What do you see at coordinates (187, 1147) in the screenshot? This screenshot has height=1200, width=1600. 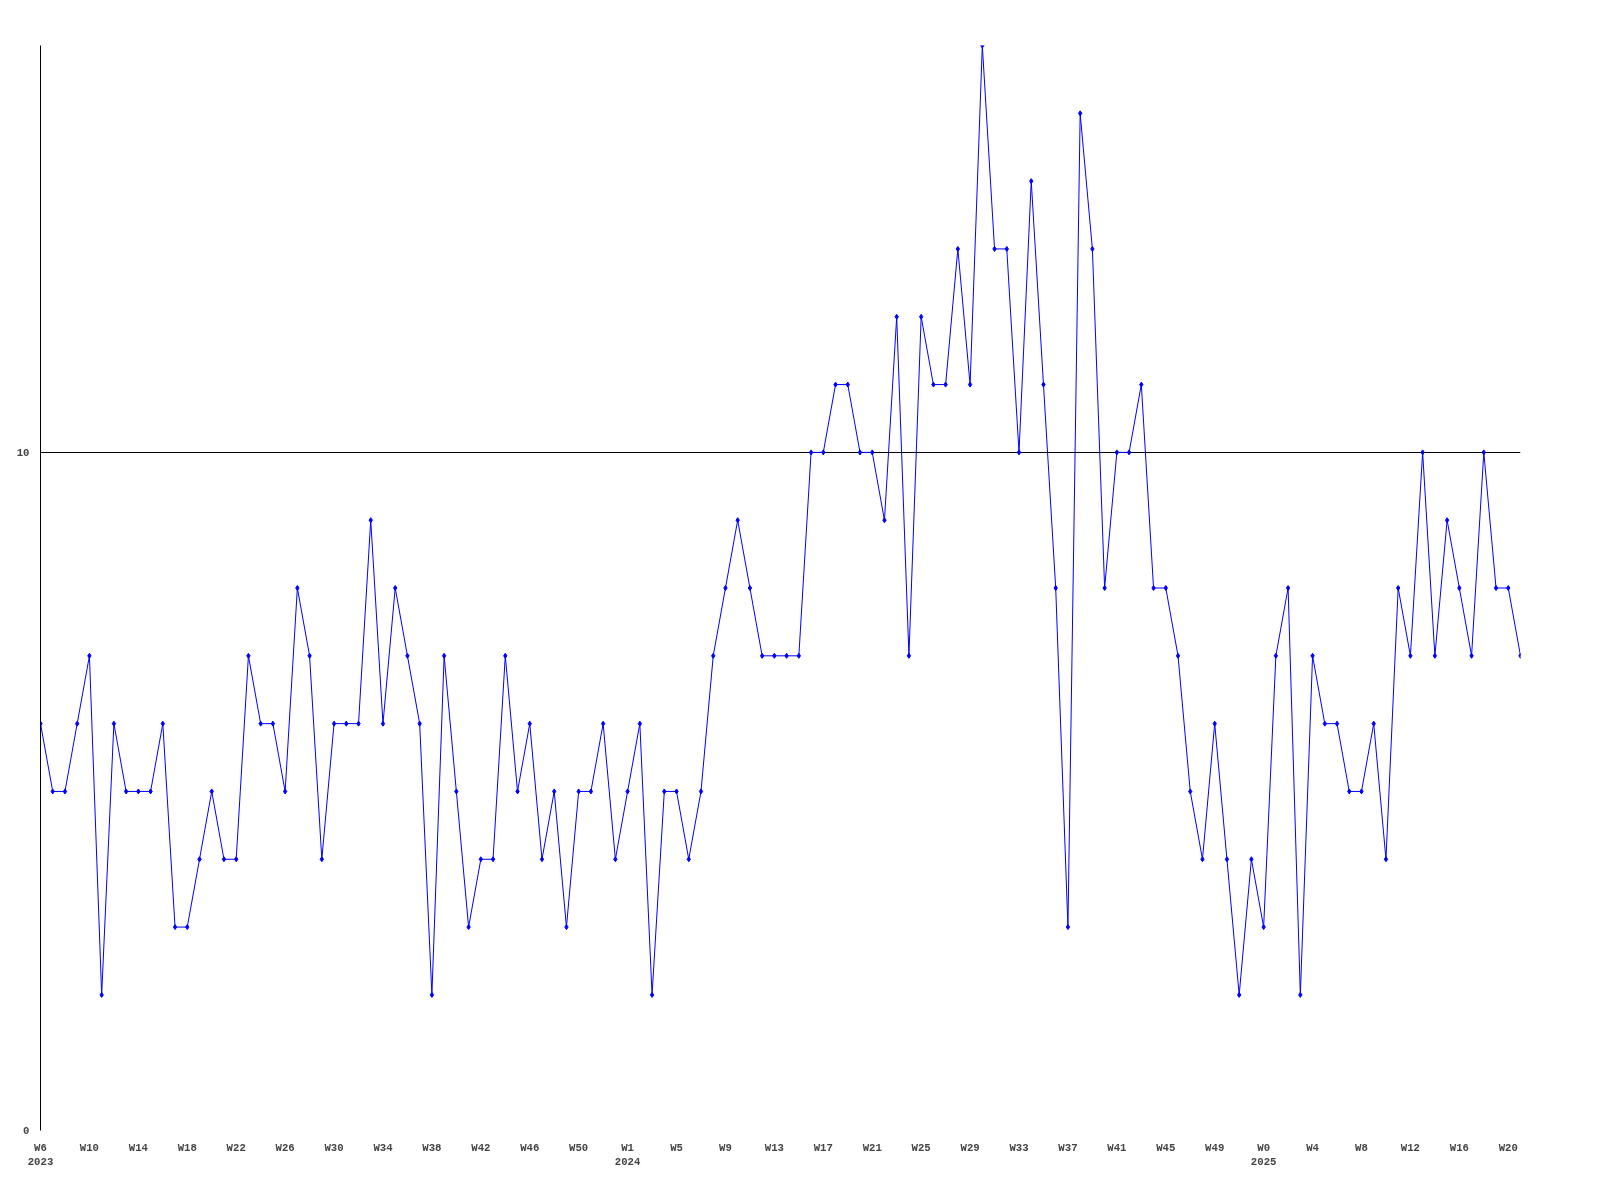 I see `x-tick-label: W18` at bounding box center [187, 1147].